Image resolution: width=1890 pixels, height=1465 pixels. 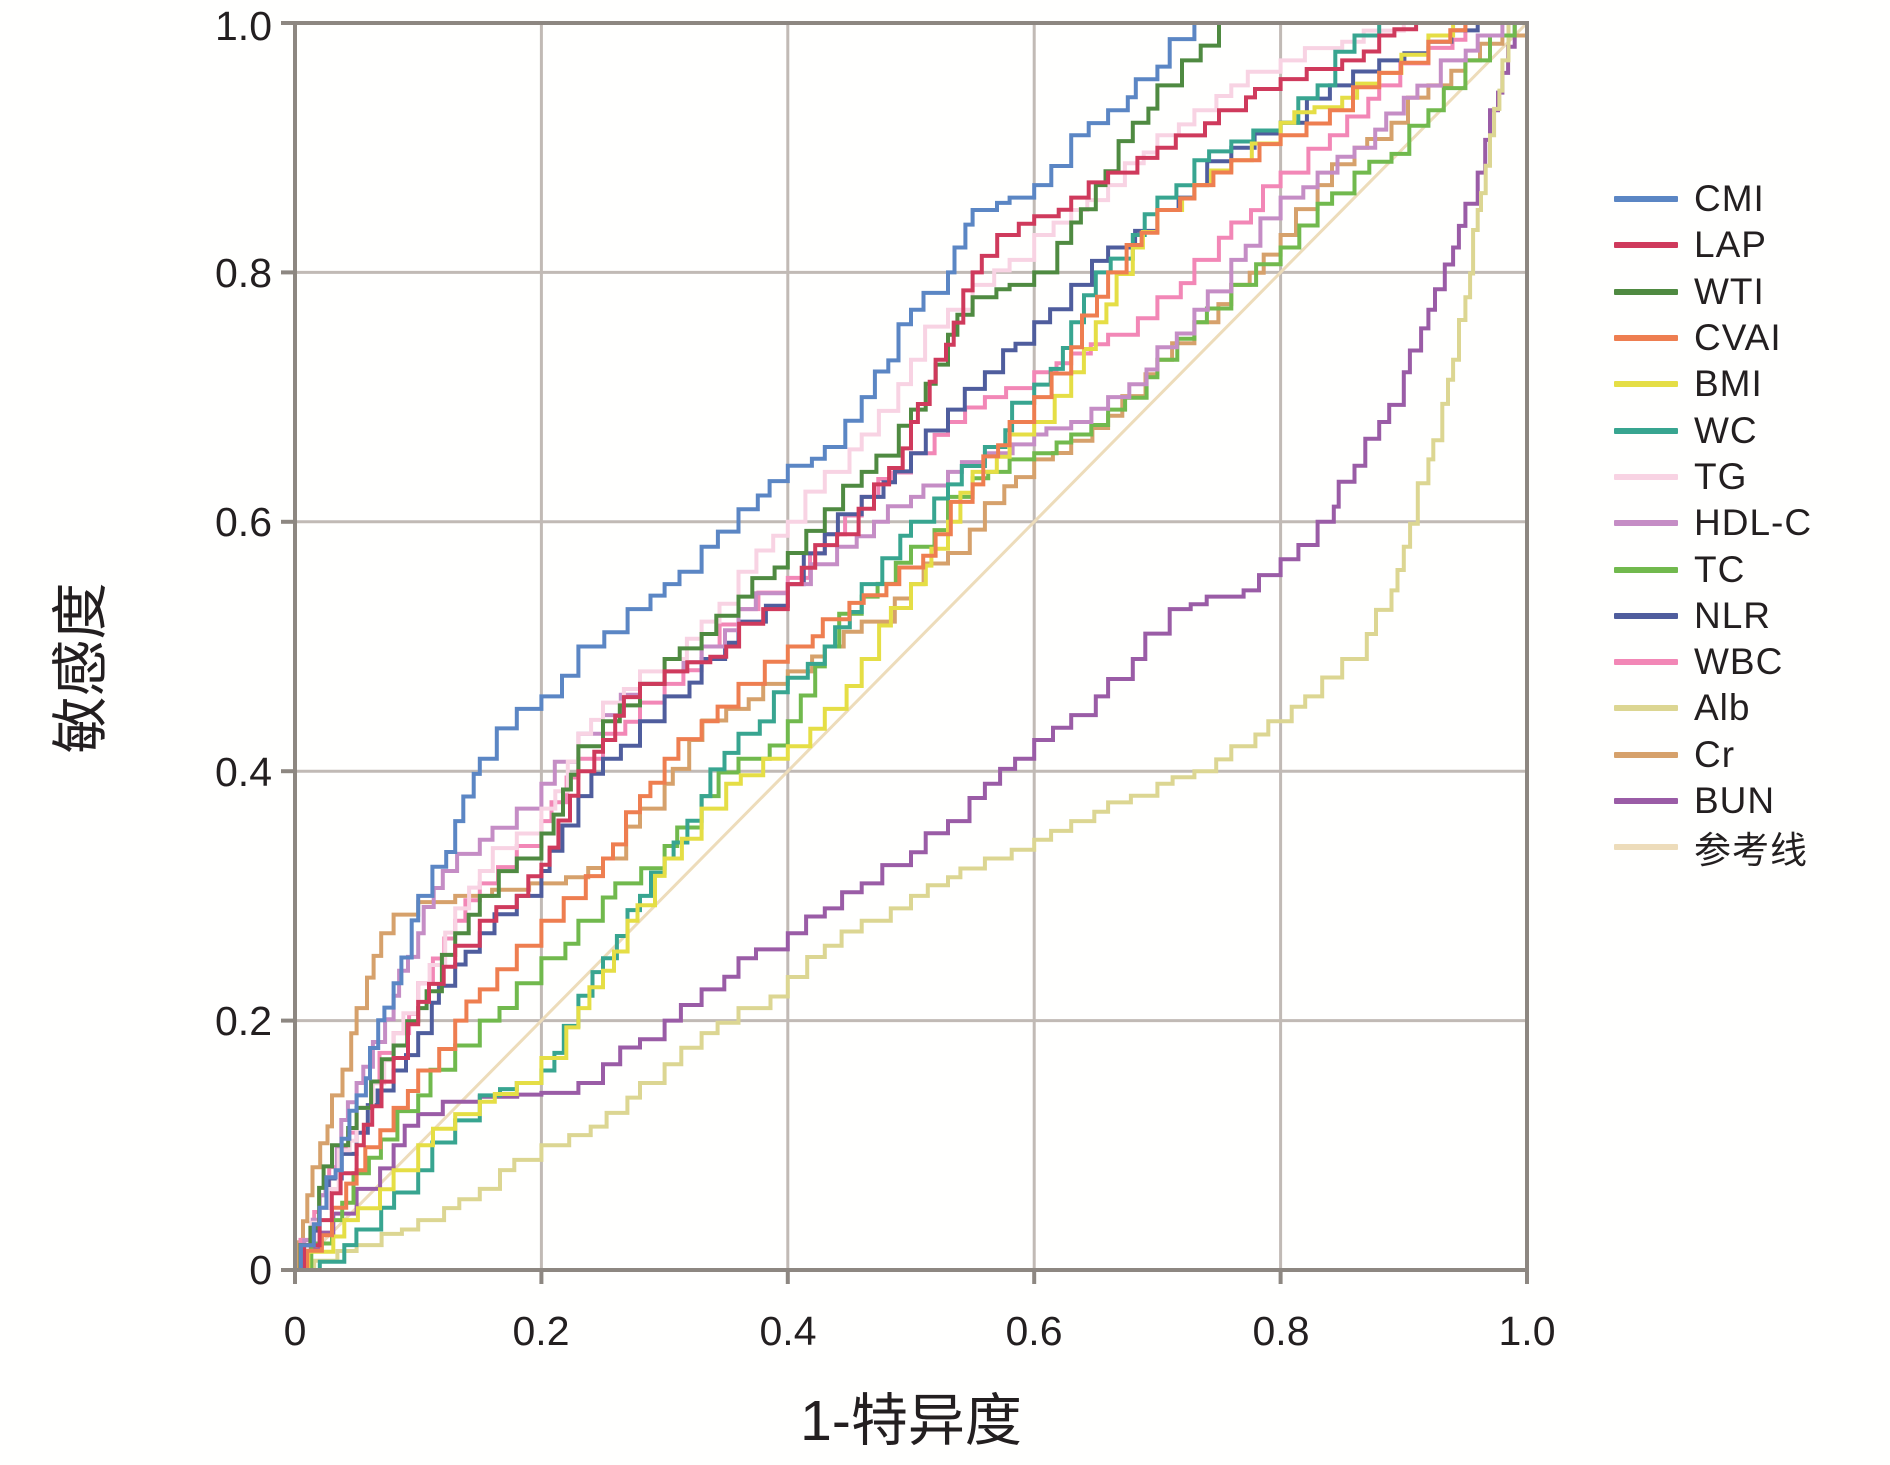 I want to click on legend-swatch-tg, so click(x=1646, y=476).